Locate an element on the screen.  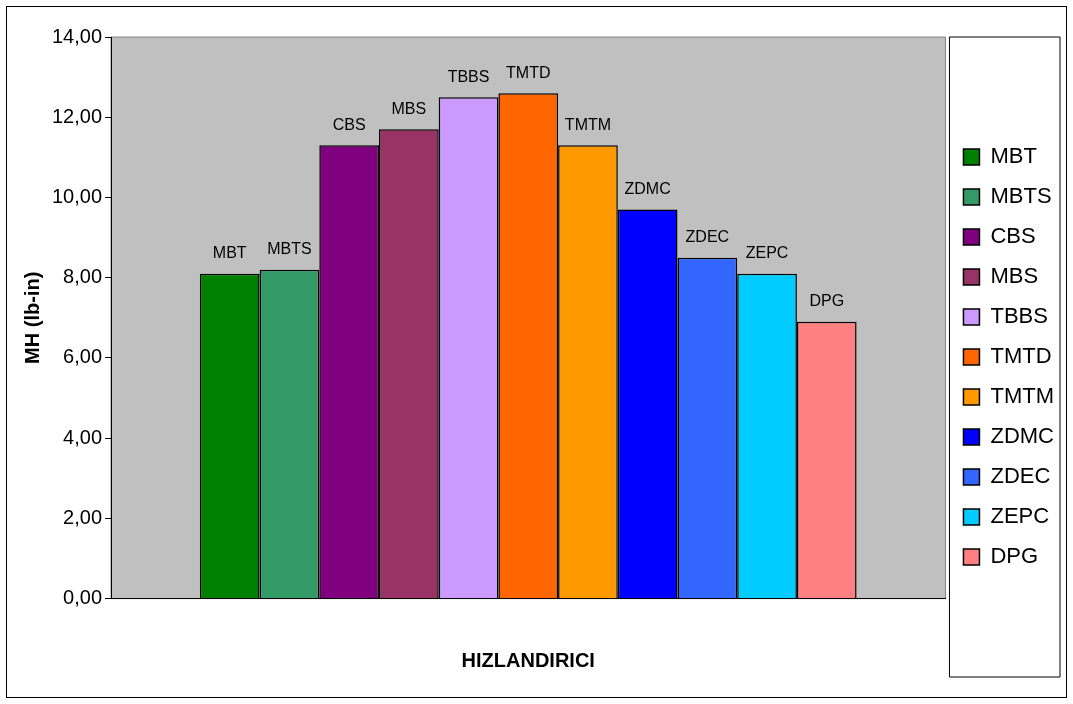
text: MBS is located at coordinates (409, 108).